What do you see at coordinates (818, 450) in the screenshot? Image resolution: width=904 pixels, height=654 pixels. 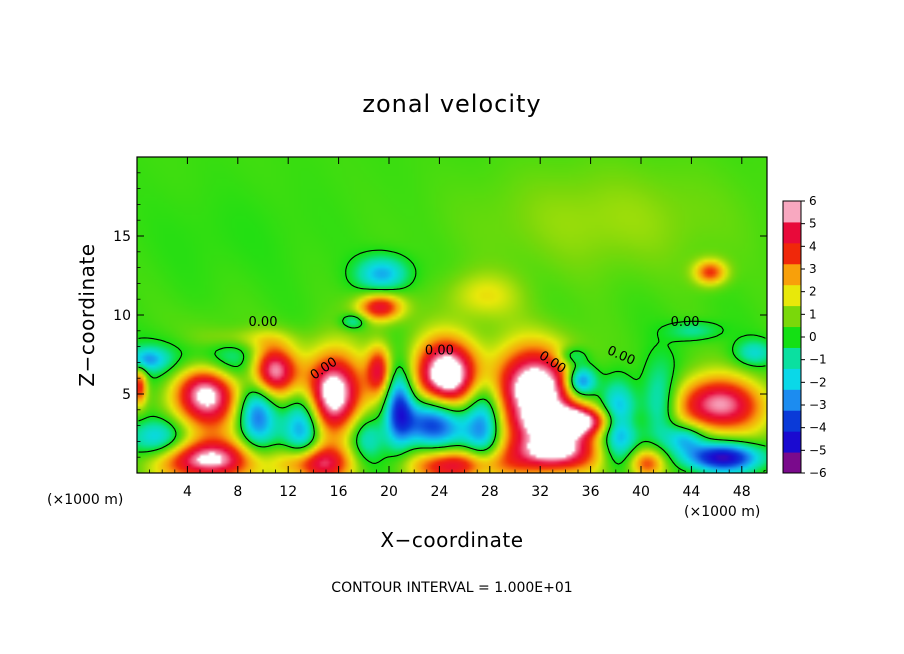 I see `colorbar-tick-label: −5` at bounding box center [818, 450].